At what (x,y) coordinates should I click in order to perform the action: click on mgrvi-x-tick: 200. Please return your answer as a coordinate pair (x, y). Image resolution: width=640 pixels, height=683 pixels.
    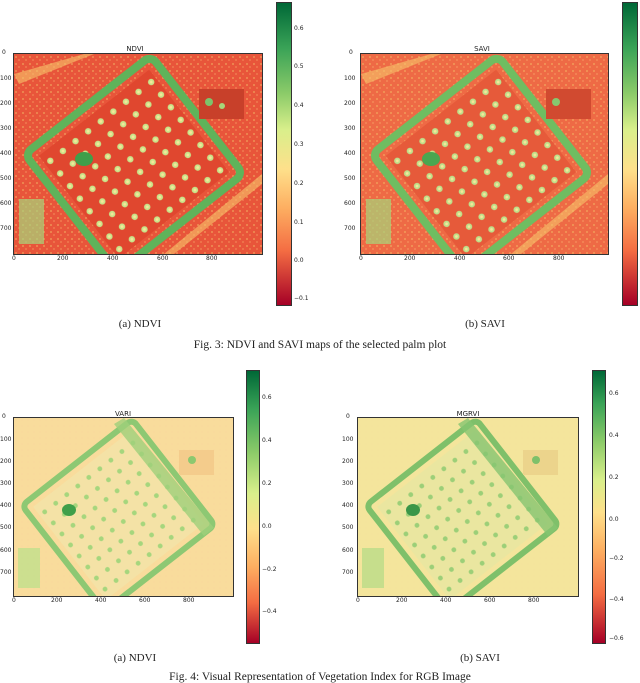
    Looking at the image, I should click on (402, 600).